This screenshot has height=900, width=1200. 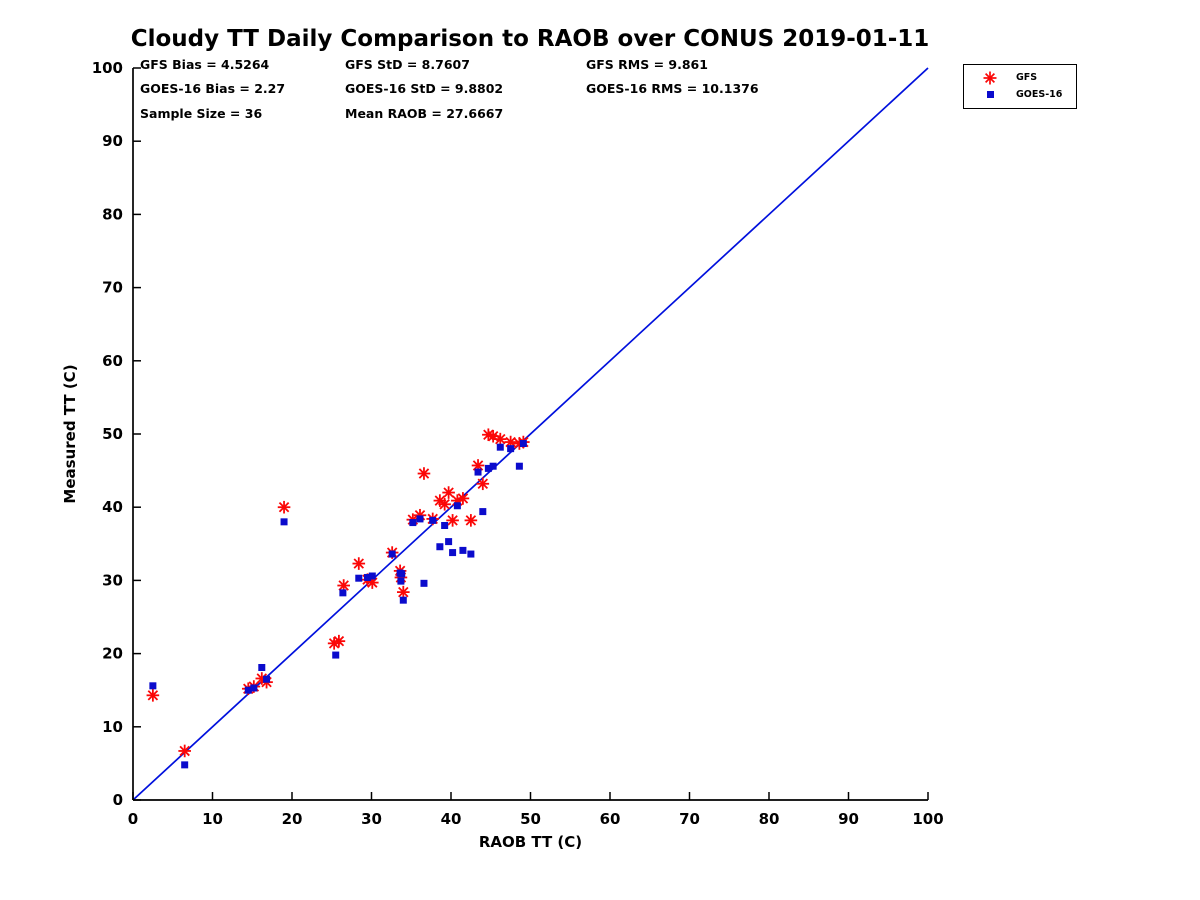 What do you see at coordinates (112, 434) in the screenshot?
I see `y-tick-label: 50` at bounding box center [112, 434].